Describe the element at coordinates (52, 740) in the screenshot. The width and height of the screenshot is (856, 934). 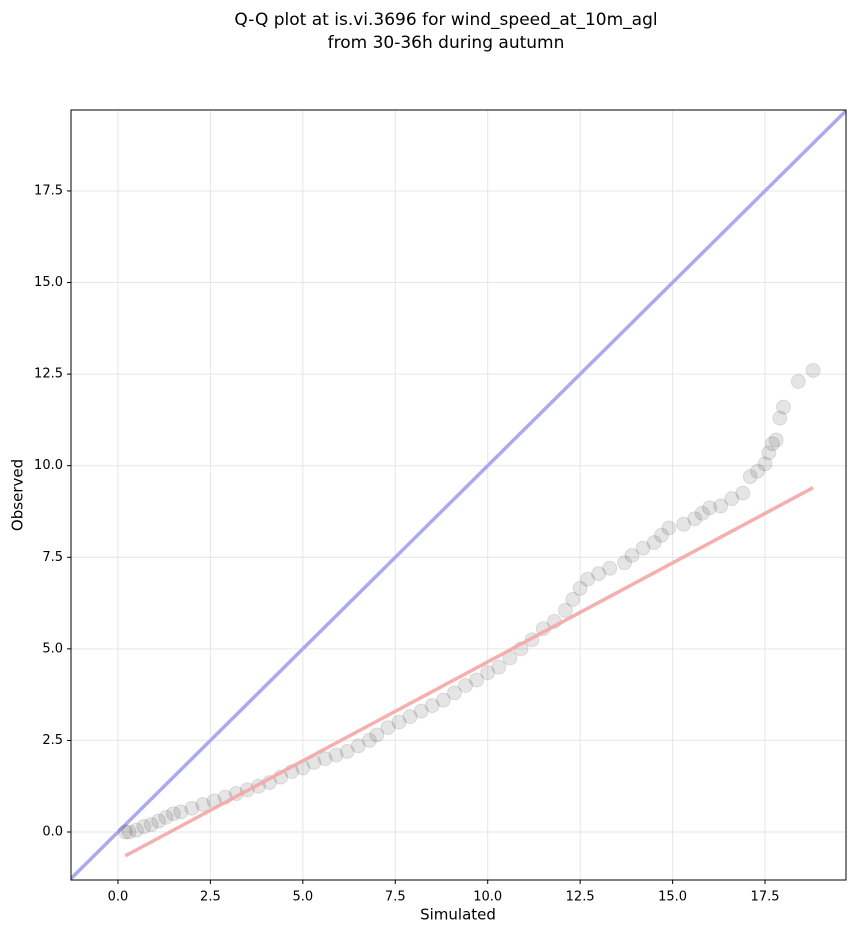
I see `y-tick-label: 2.5` at that location.